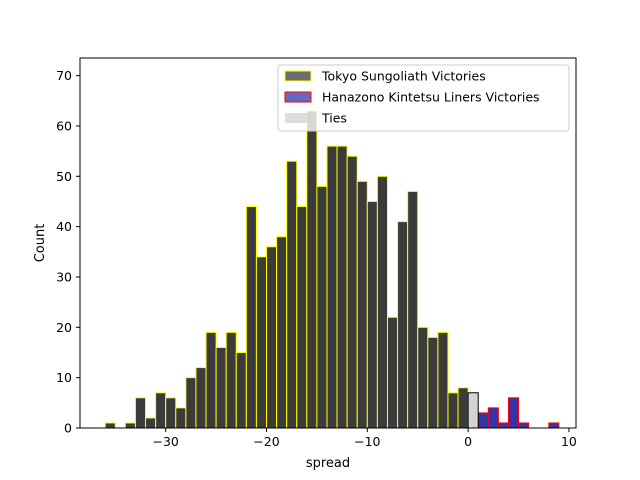  What do you see at coordinates (266, 441) in the screenshot?
I see `x-tick-label: −20` at bounding box center [266, 441].